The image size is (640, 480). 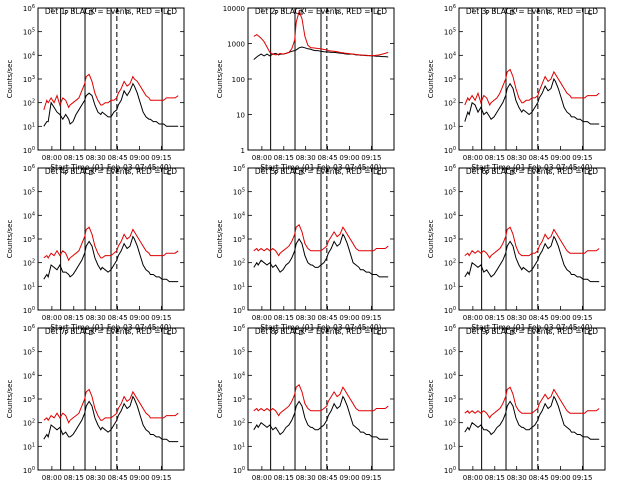 What do you see at coordinates (234, 9) in the screenshot?
I see `y-tick-label: 10000` at bounding box center [234, 9].